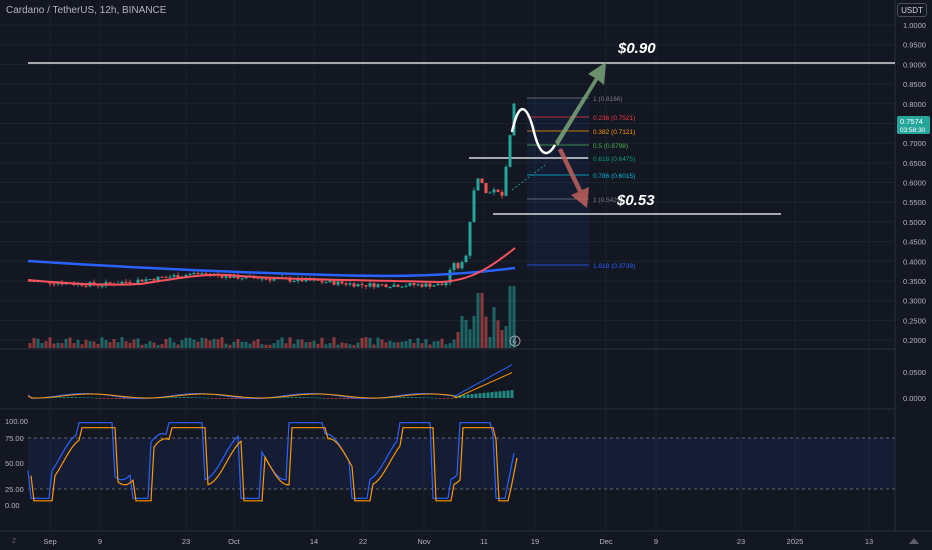  I want to click on lightning-icon, so click(515, 341).